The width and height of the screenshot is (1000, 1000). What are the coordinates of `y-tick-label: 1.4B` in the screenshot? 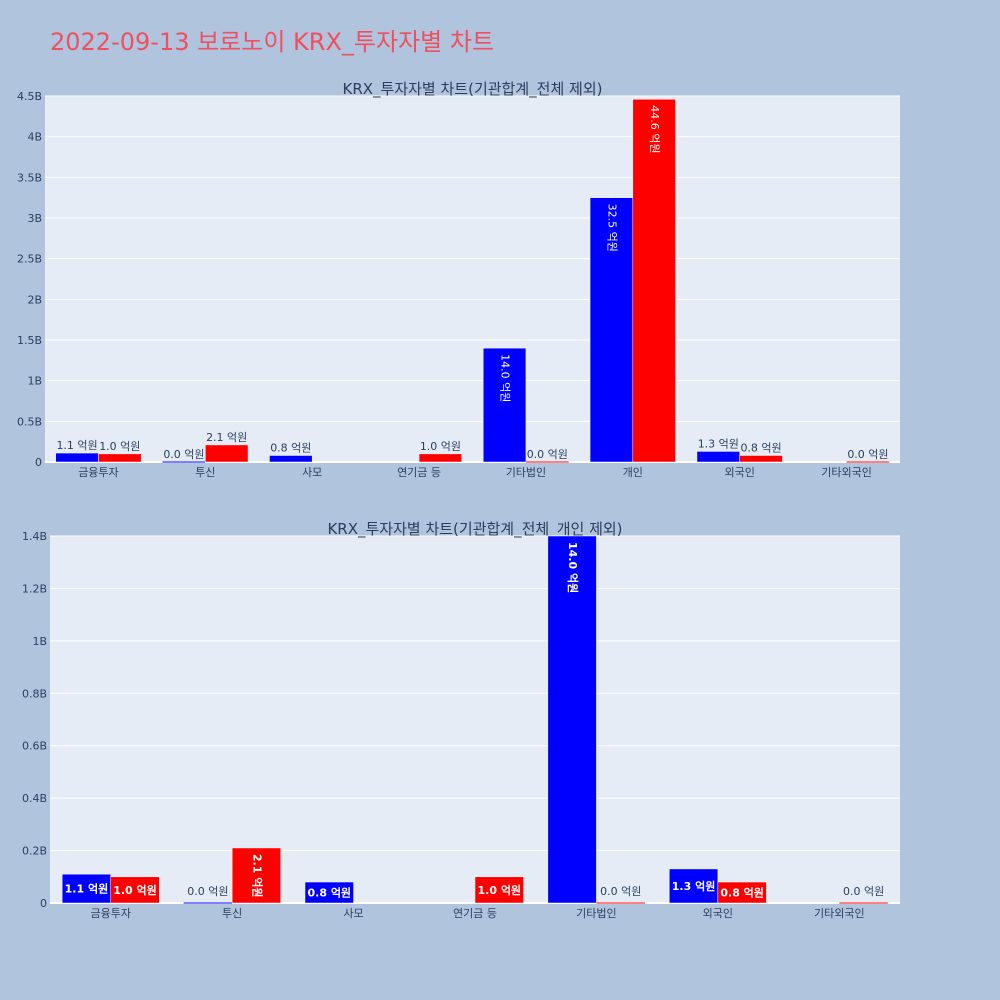 It's located at (34, 536).